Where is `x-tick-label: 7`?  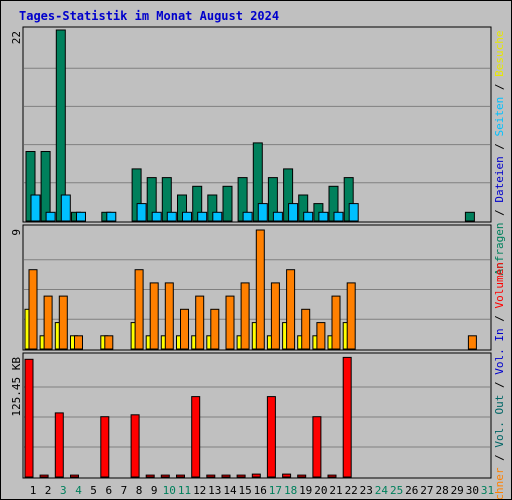 x-tick-label: 7 is located at coordinates (124, 490).